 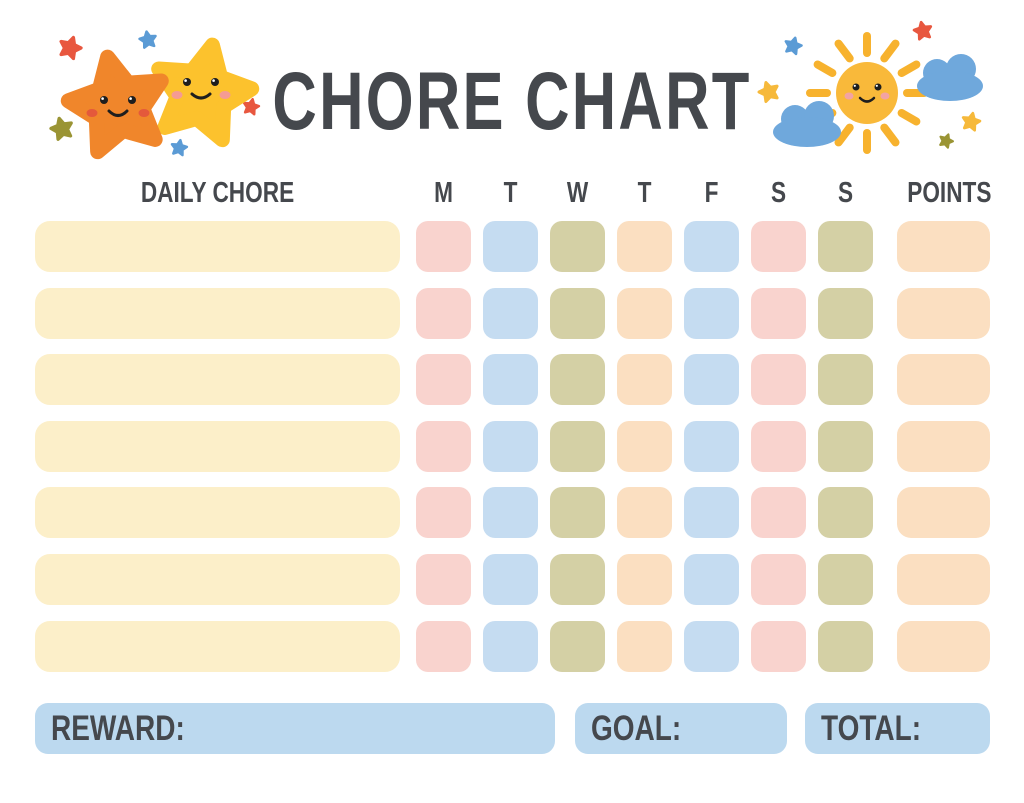 I want to click on day-cell-r2-c4, so click(x=644, y=313).